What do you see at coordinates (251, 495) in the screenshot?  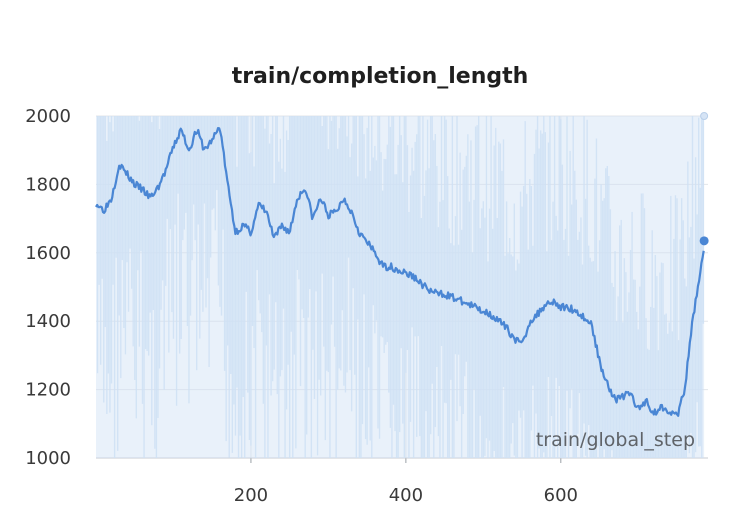 I see `x-tick-label: 200` at bounding box center [251, 495].